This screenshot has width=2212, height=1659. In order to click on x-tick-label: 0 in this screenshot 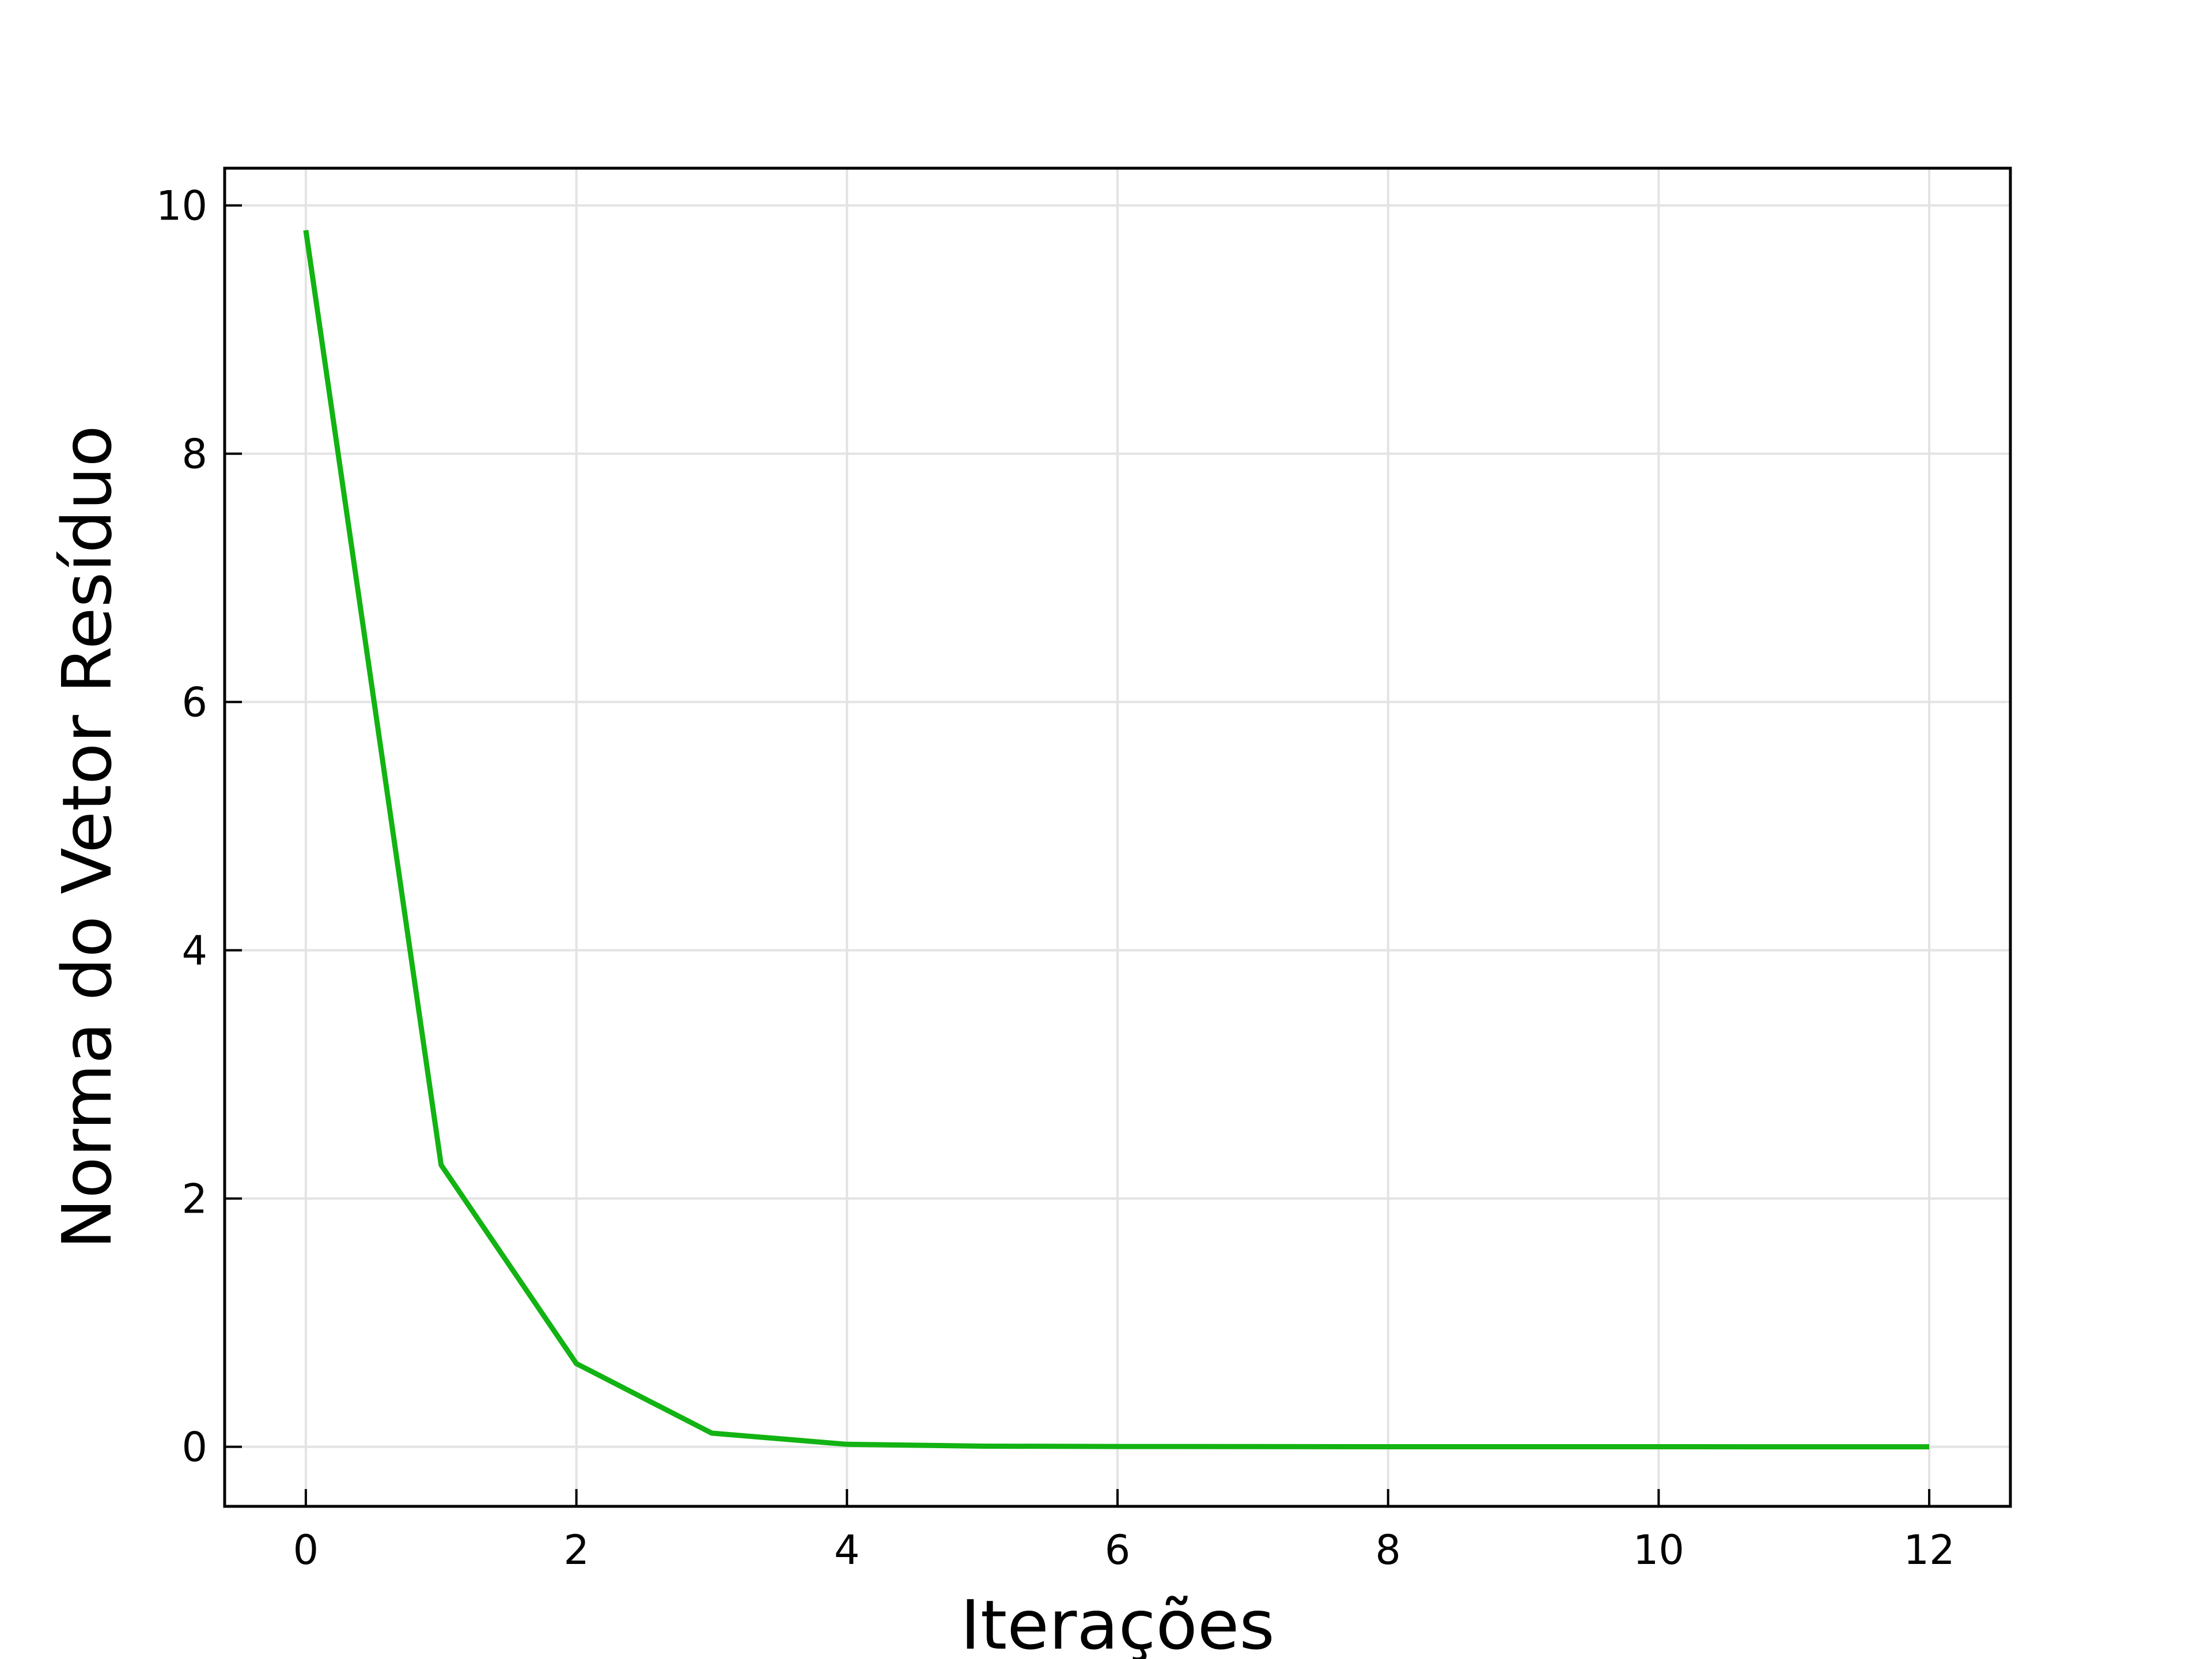, I will do `click(306, 1550)`.